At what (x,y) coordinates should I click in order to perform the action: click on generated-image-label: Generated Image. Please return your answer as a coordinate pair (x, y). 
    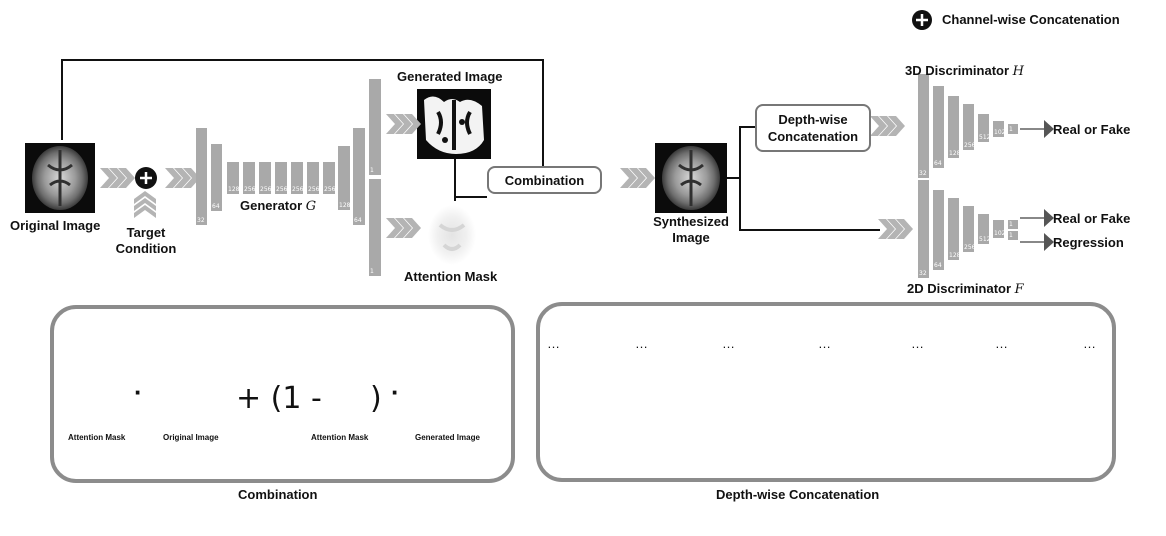
    Looking at the image, I should click on (450, 76).